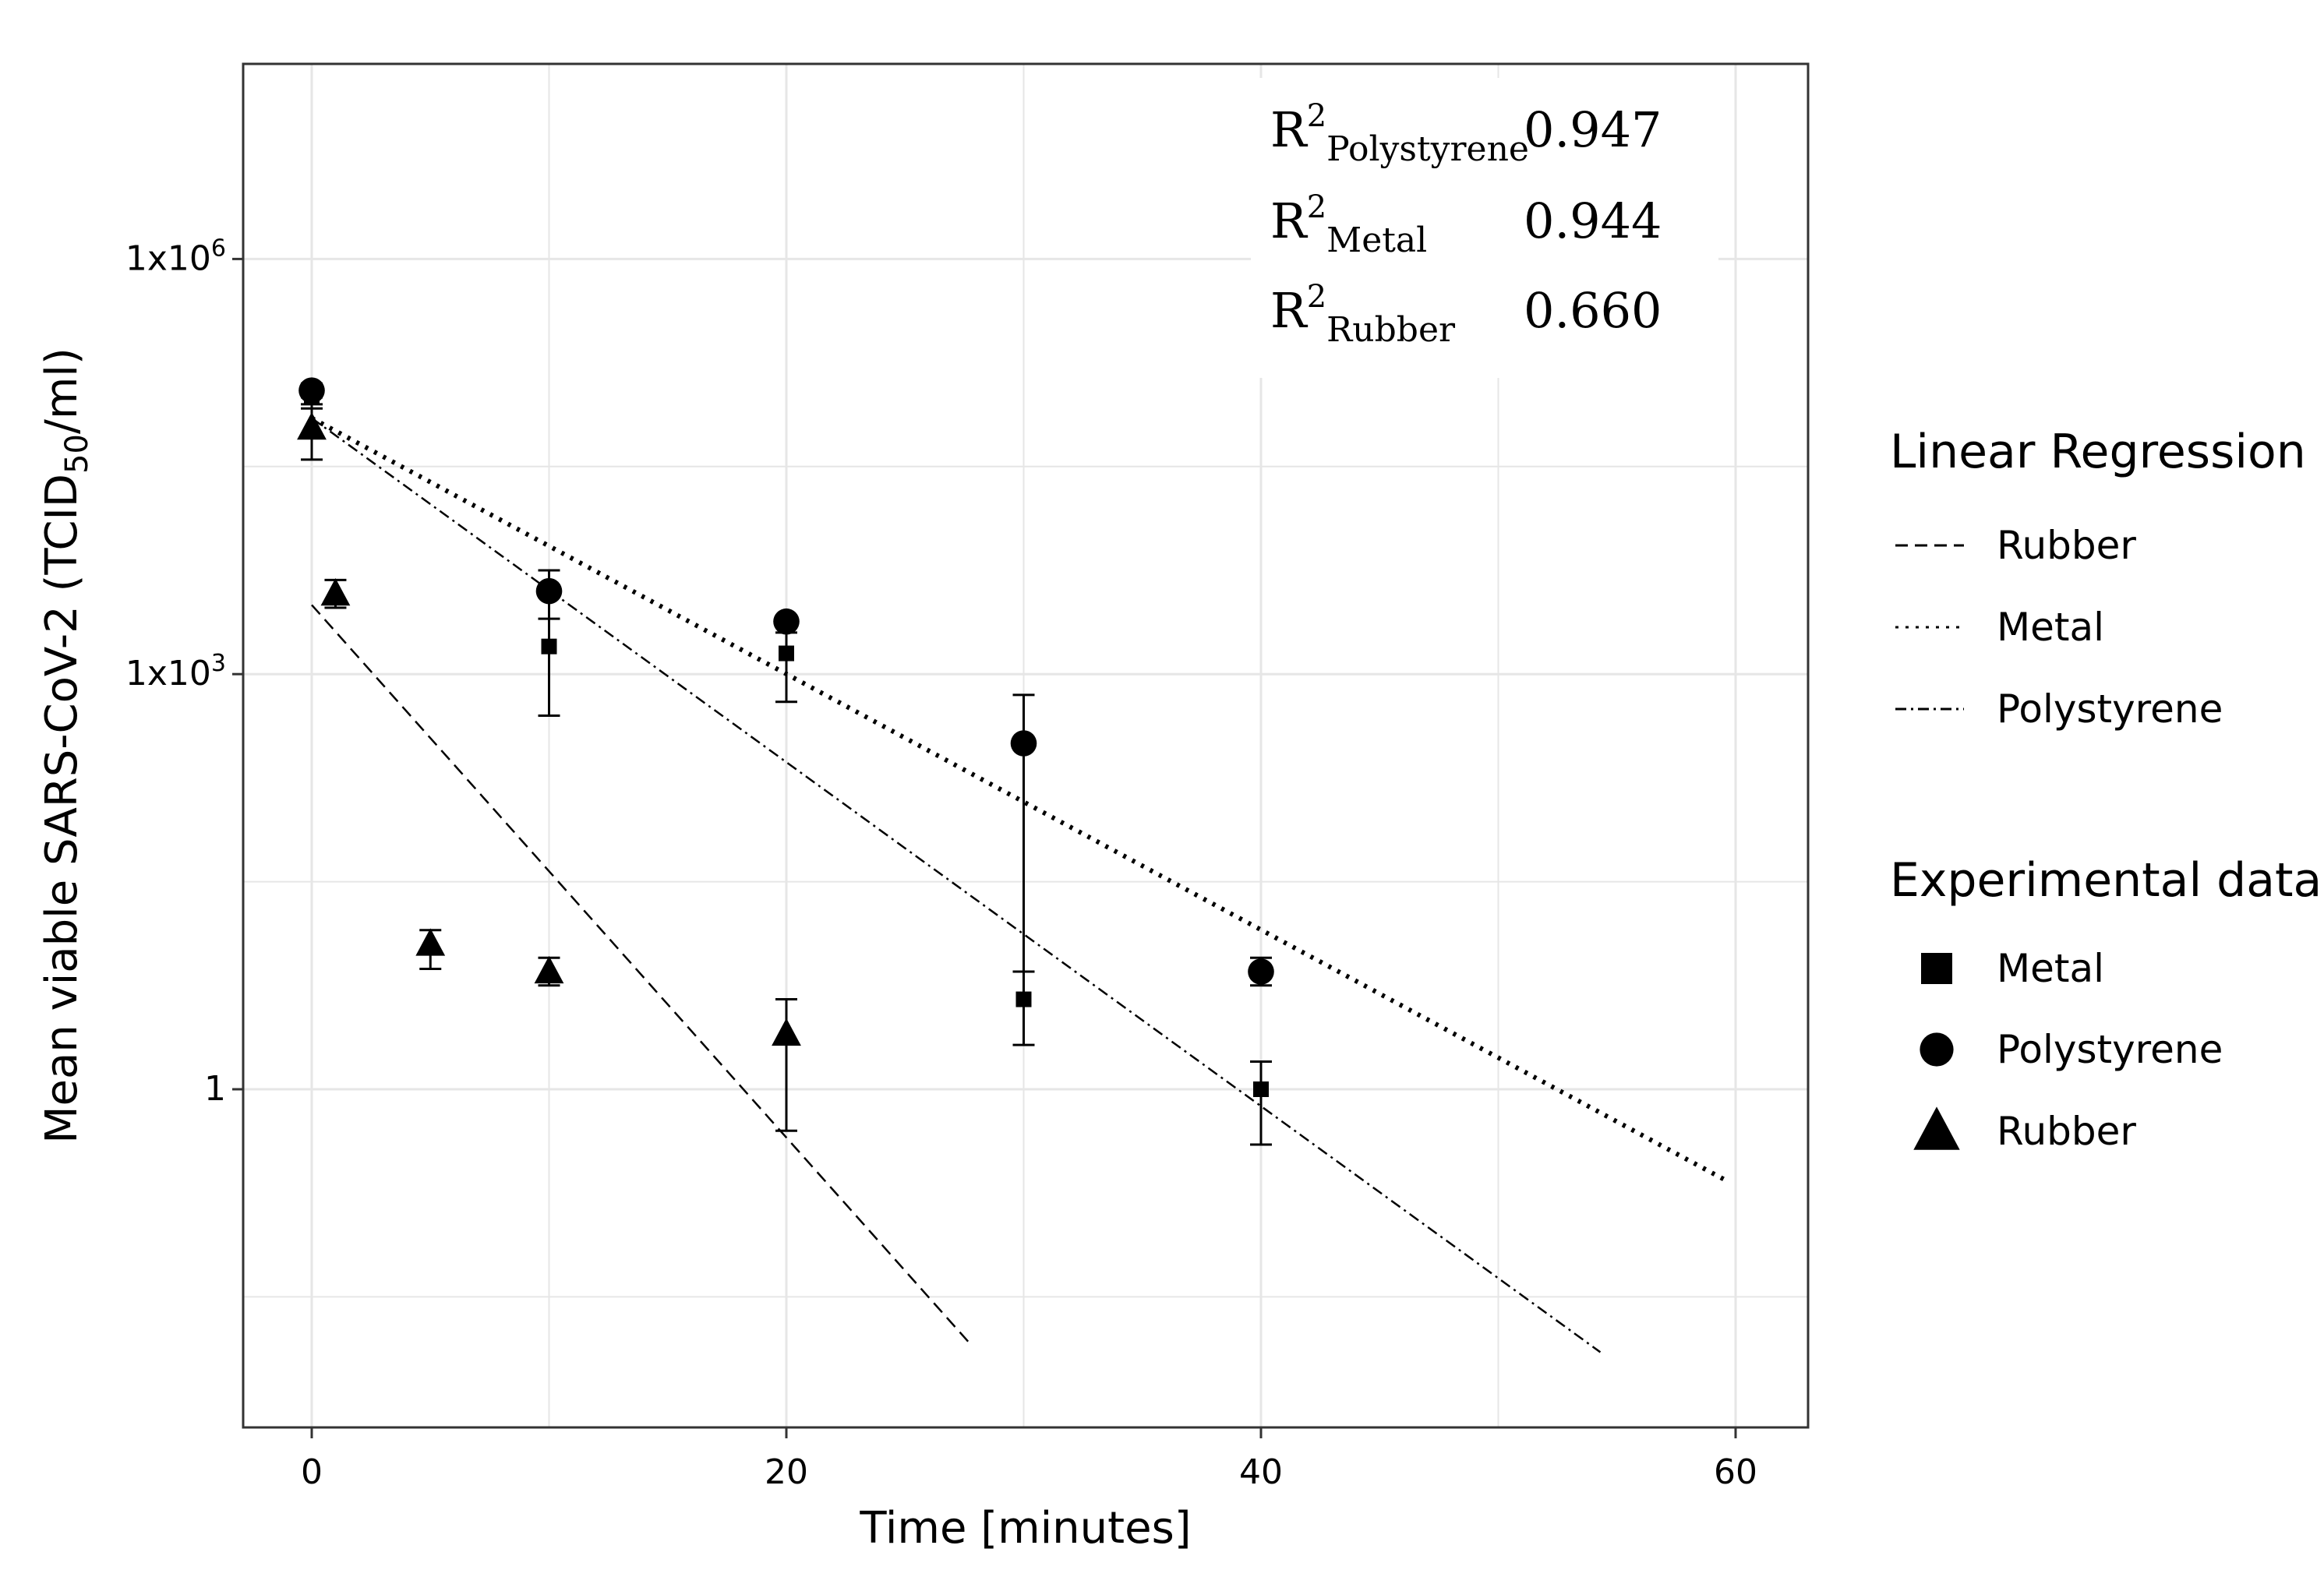  I want to click on x-tick-label: 0, so click(312, 1472).